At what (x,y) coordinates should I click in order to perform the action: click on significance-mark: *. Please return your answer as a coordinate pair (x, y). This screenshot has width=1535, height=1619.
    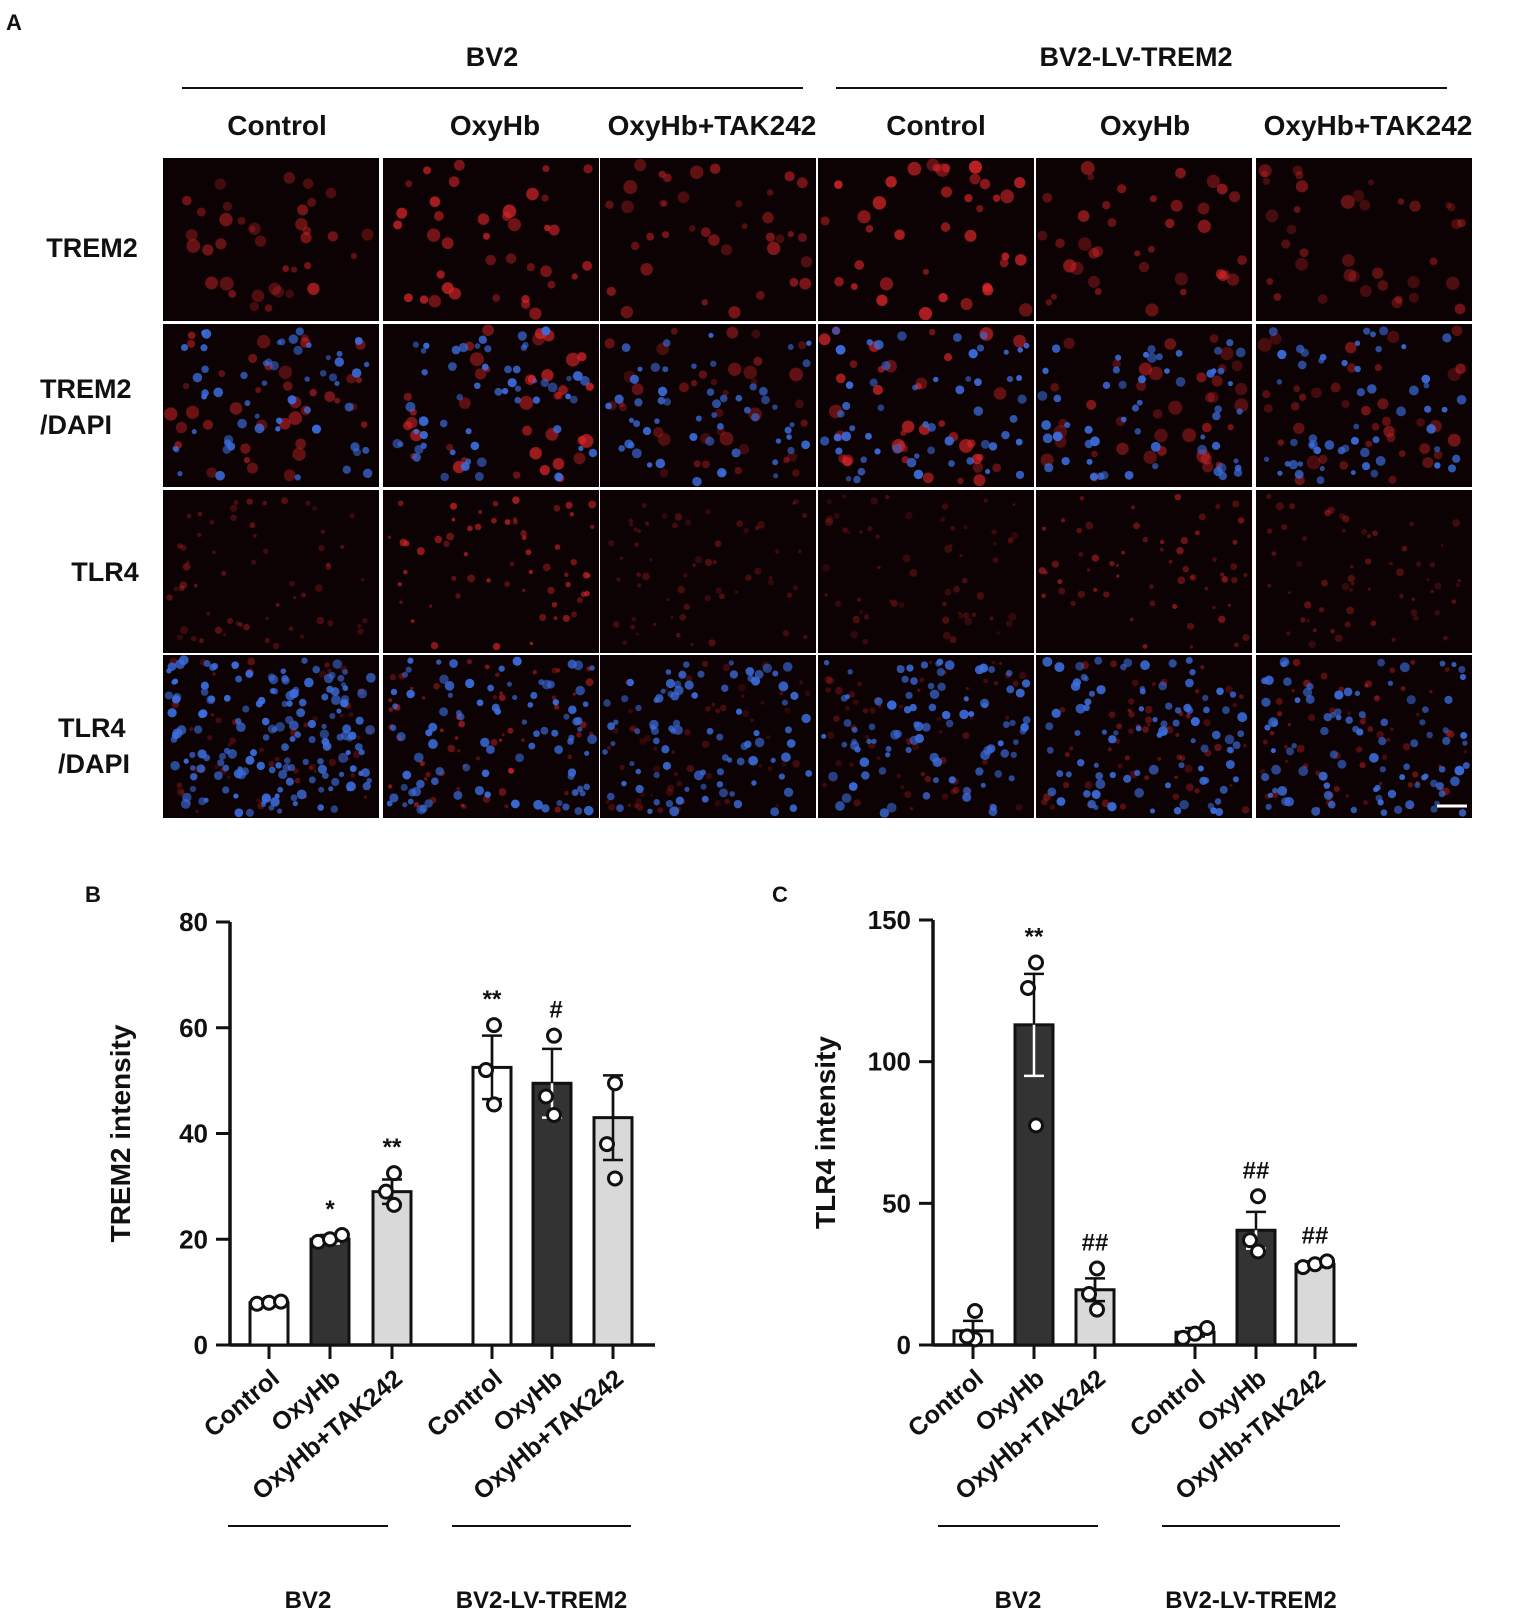
    Looking at the image, I should click on (330, 1209).